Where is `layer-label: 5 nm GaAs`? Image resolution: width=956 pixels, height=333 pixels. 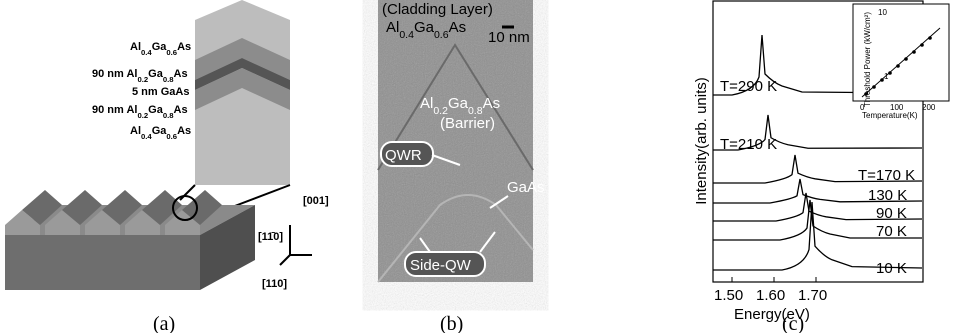 layer-label: 5 nm GaAs is located at coordinates (160, 92).